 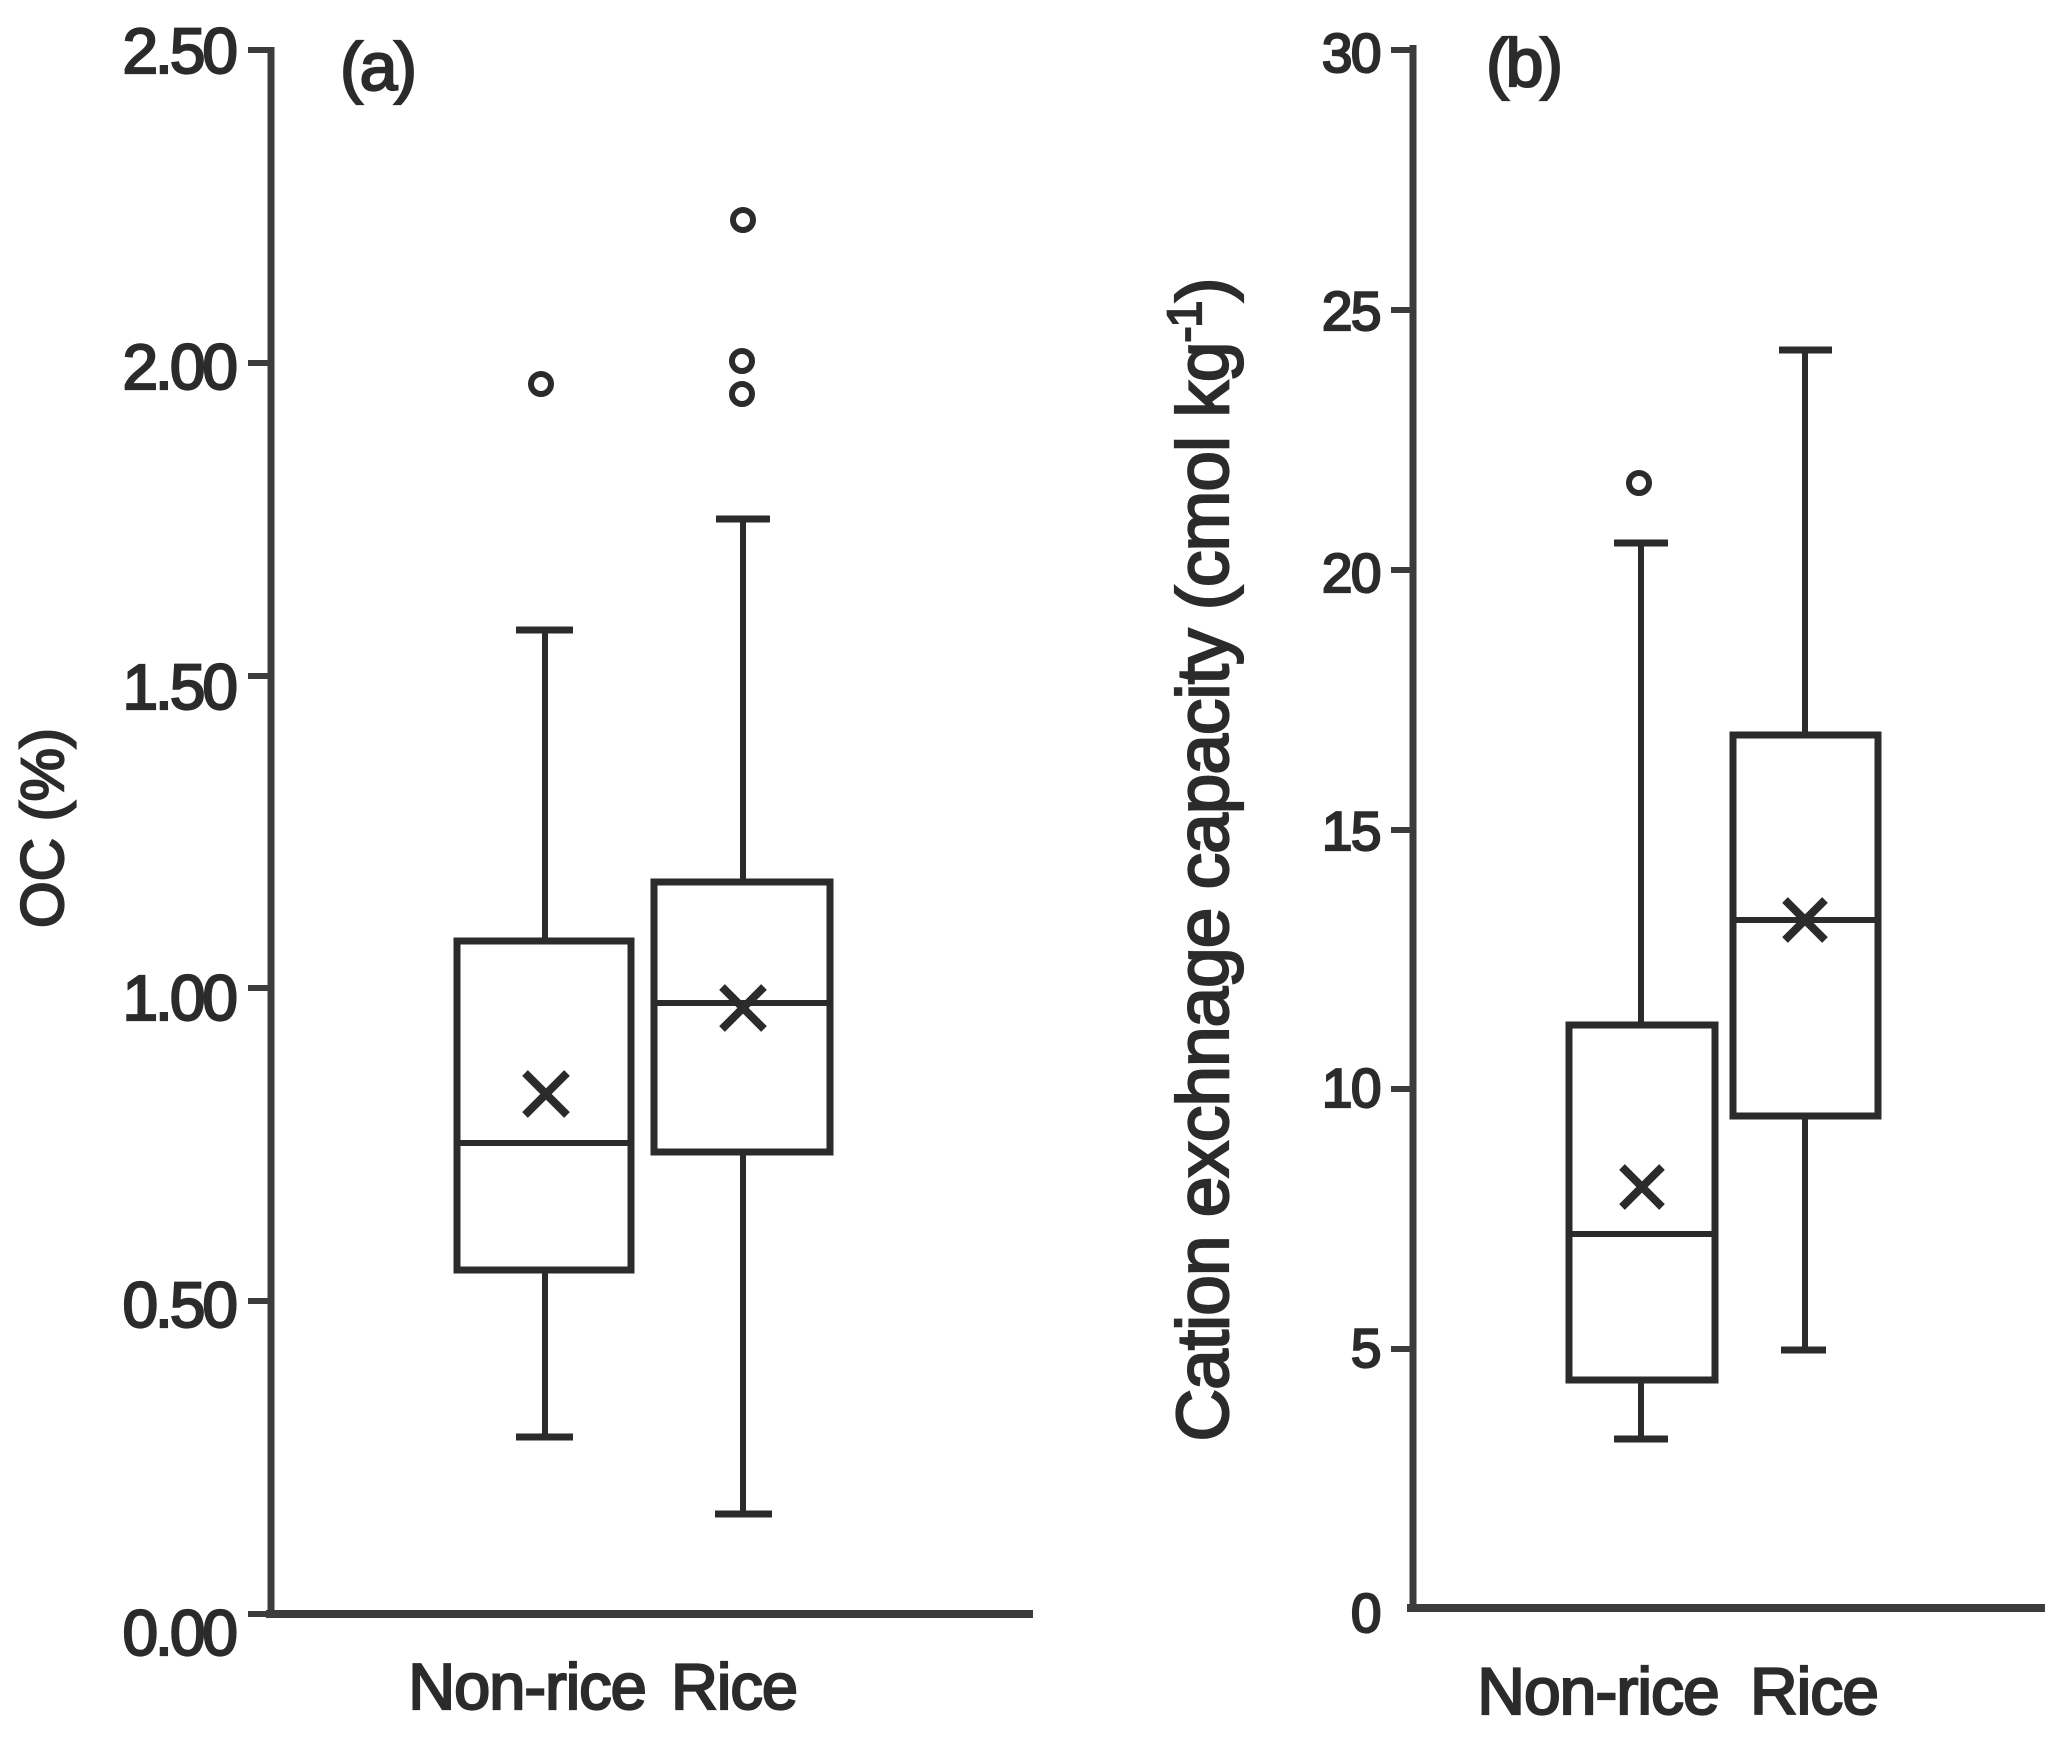 I want to click on svg-text: 2.50, so click(x=179, y=51).